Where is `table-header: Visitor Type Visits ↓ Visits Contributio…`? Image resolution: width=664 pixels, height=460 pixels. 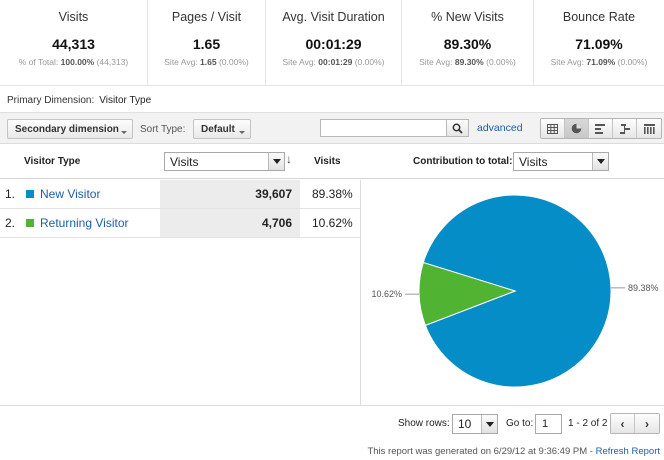 table-header: Visitor Type Visits ↓ Visits Contributio… is located at coordinates (332, 162).